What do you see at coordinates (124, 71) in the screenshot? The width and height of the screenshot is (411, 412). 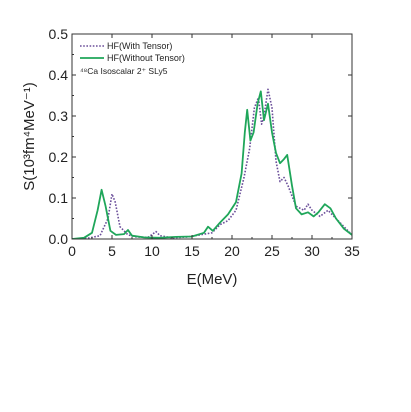 I see `chart-annotation: ⁴⁸Ca Isoscalar 2⁺ SLy5` at bounding box center [124, 71].